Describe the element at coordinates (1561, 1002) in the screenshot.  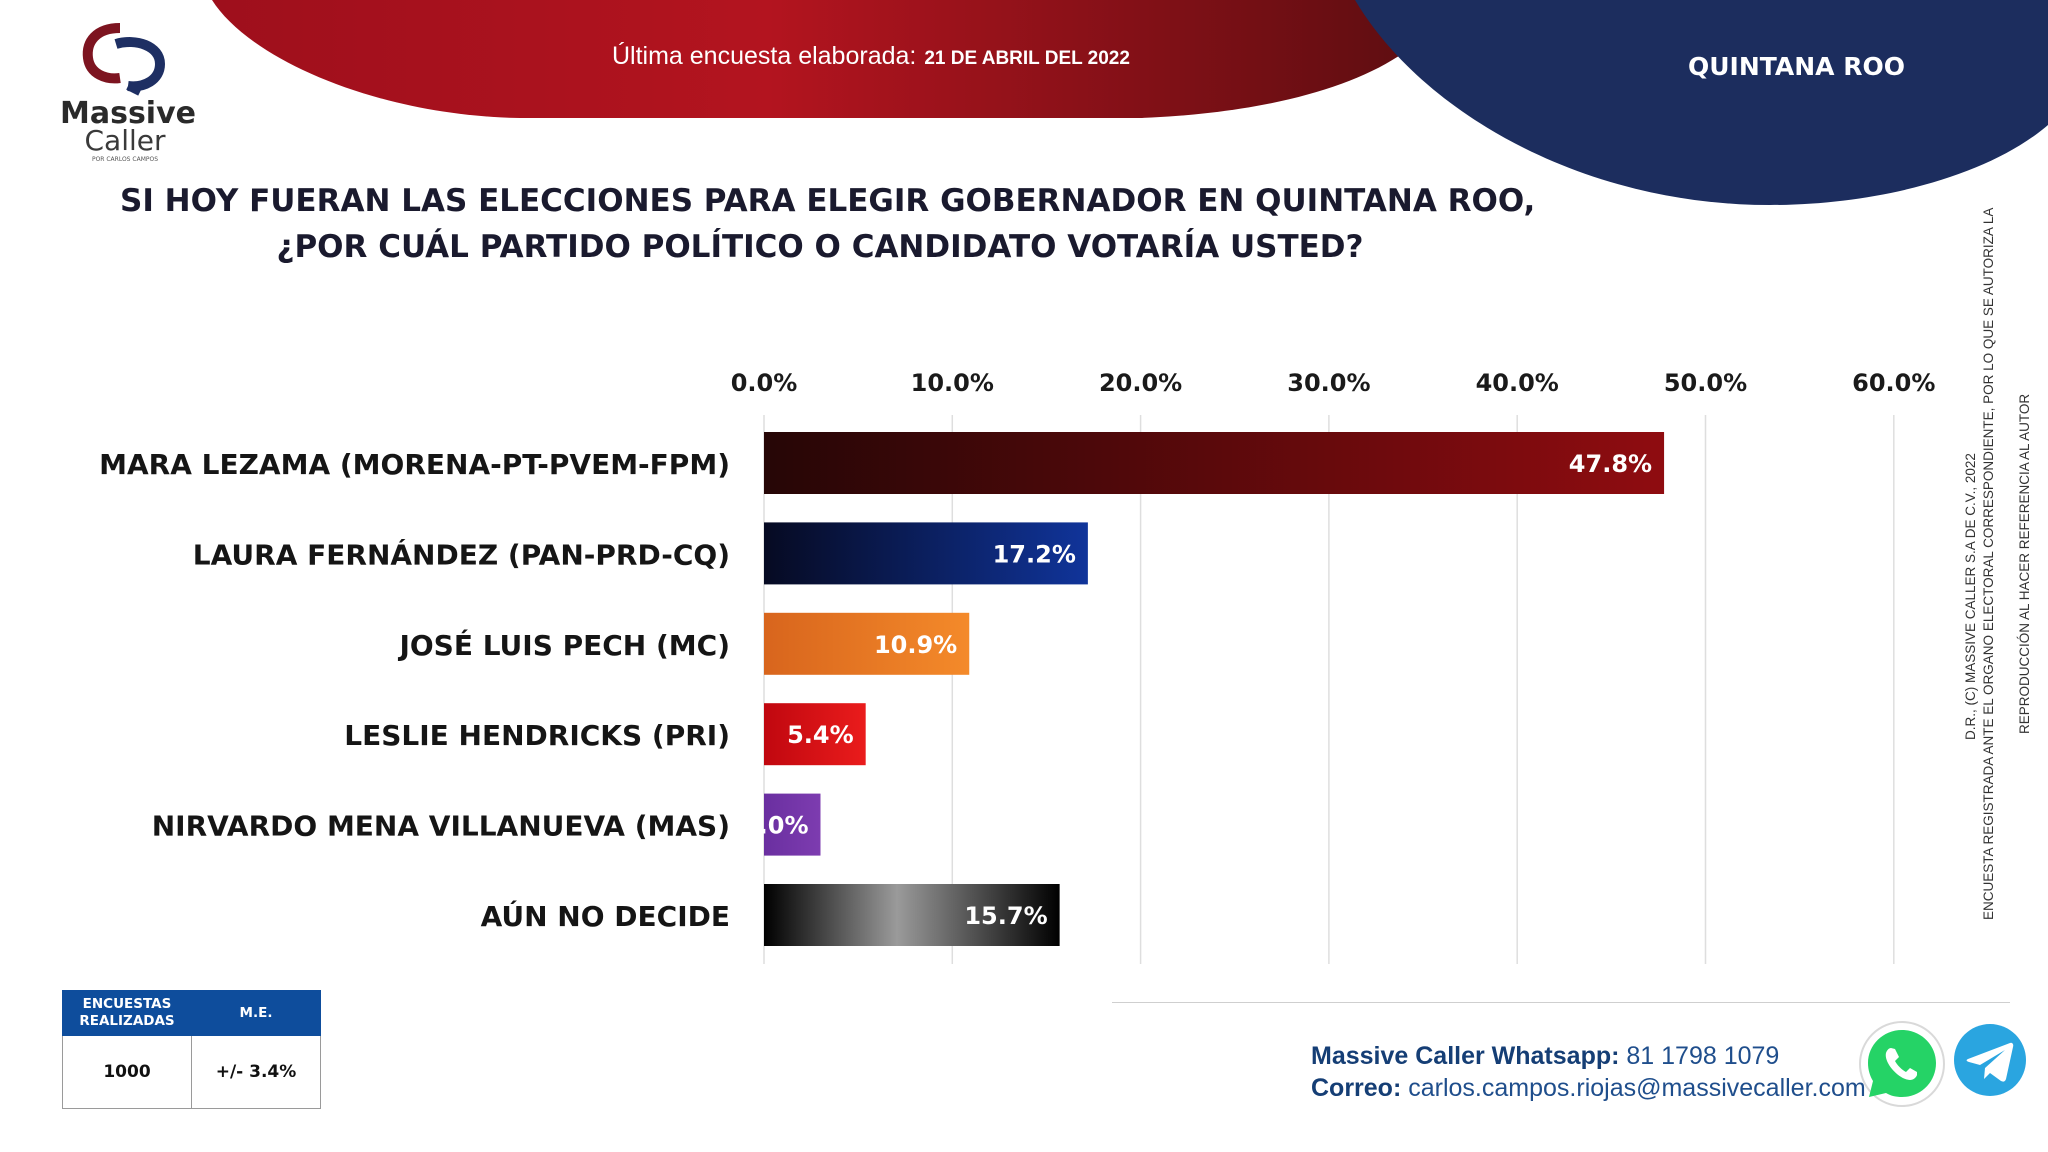
I see `footer-divider` at that location.